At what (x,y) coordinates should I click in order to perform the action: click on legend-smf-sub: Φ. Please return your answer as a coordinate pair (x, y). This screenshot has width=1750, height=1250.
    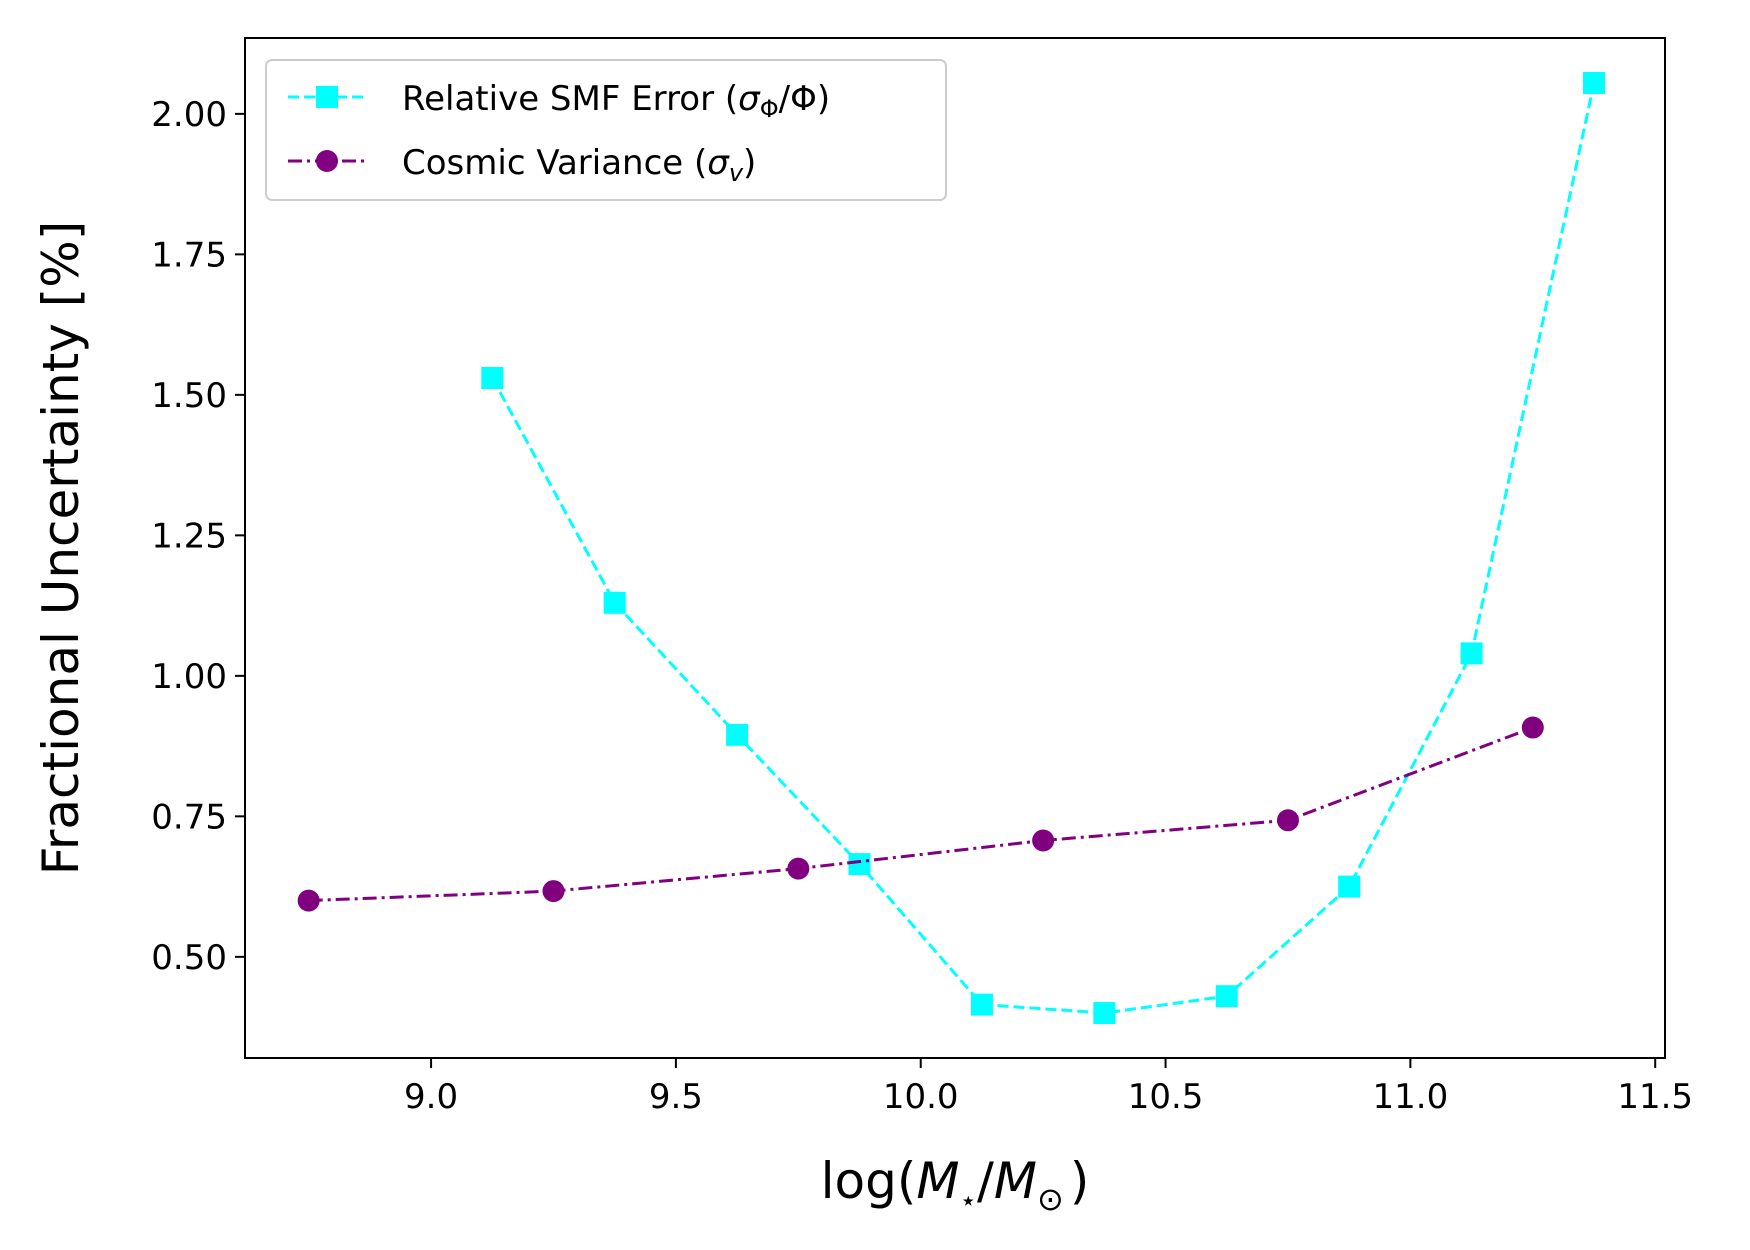
    Looking at the image, I should click on (769, 109).